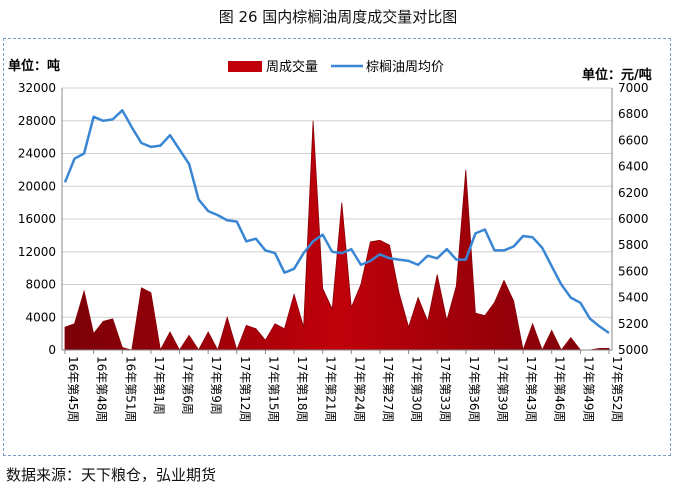  I want to click on x-tick-label: 17年第24周, so click(359, 389).